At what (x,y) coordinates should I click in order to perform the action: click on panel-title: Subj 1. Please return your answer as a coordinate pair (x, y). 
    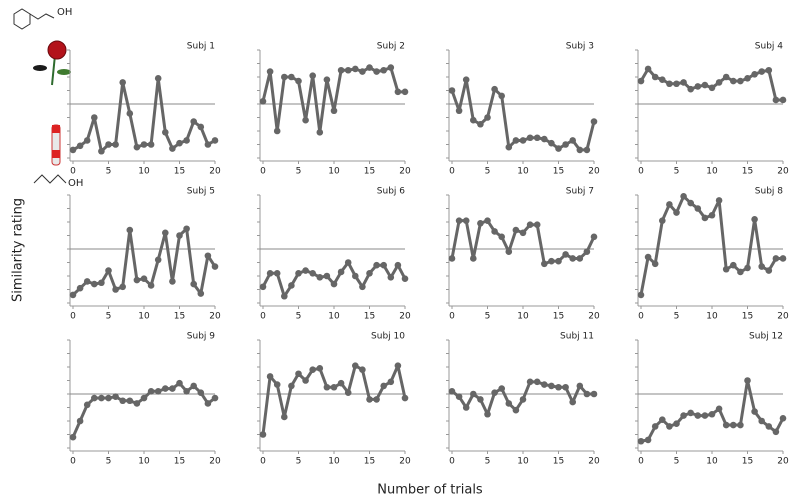
    Looking at the image, I should click on (201, 47).